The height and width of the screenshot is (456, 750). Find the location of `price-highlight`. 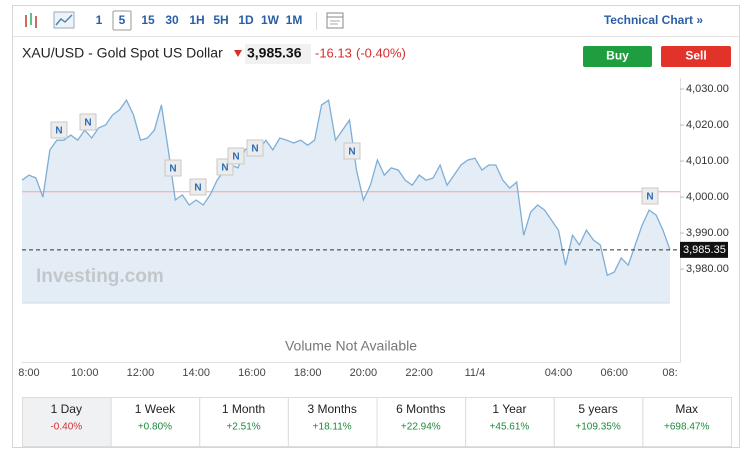

price-highlight is located at coordinates (278, 54).